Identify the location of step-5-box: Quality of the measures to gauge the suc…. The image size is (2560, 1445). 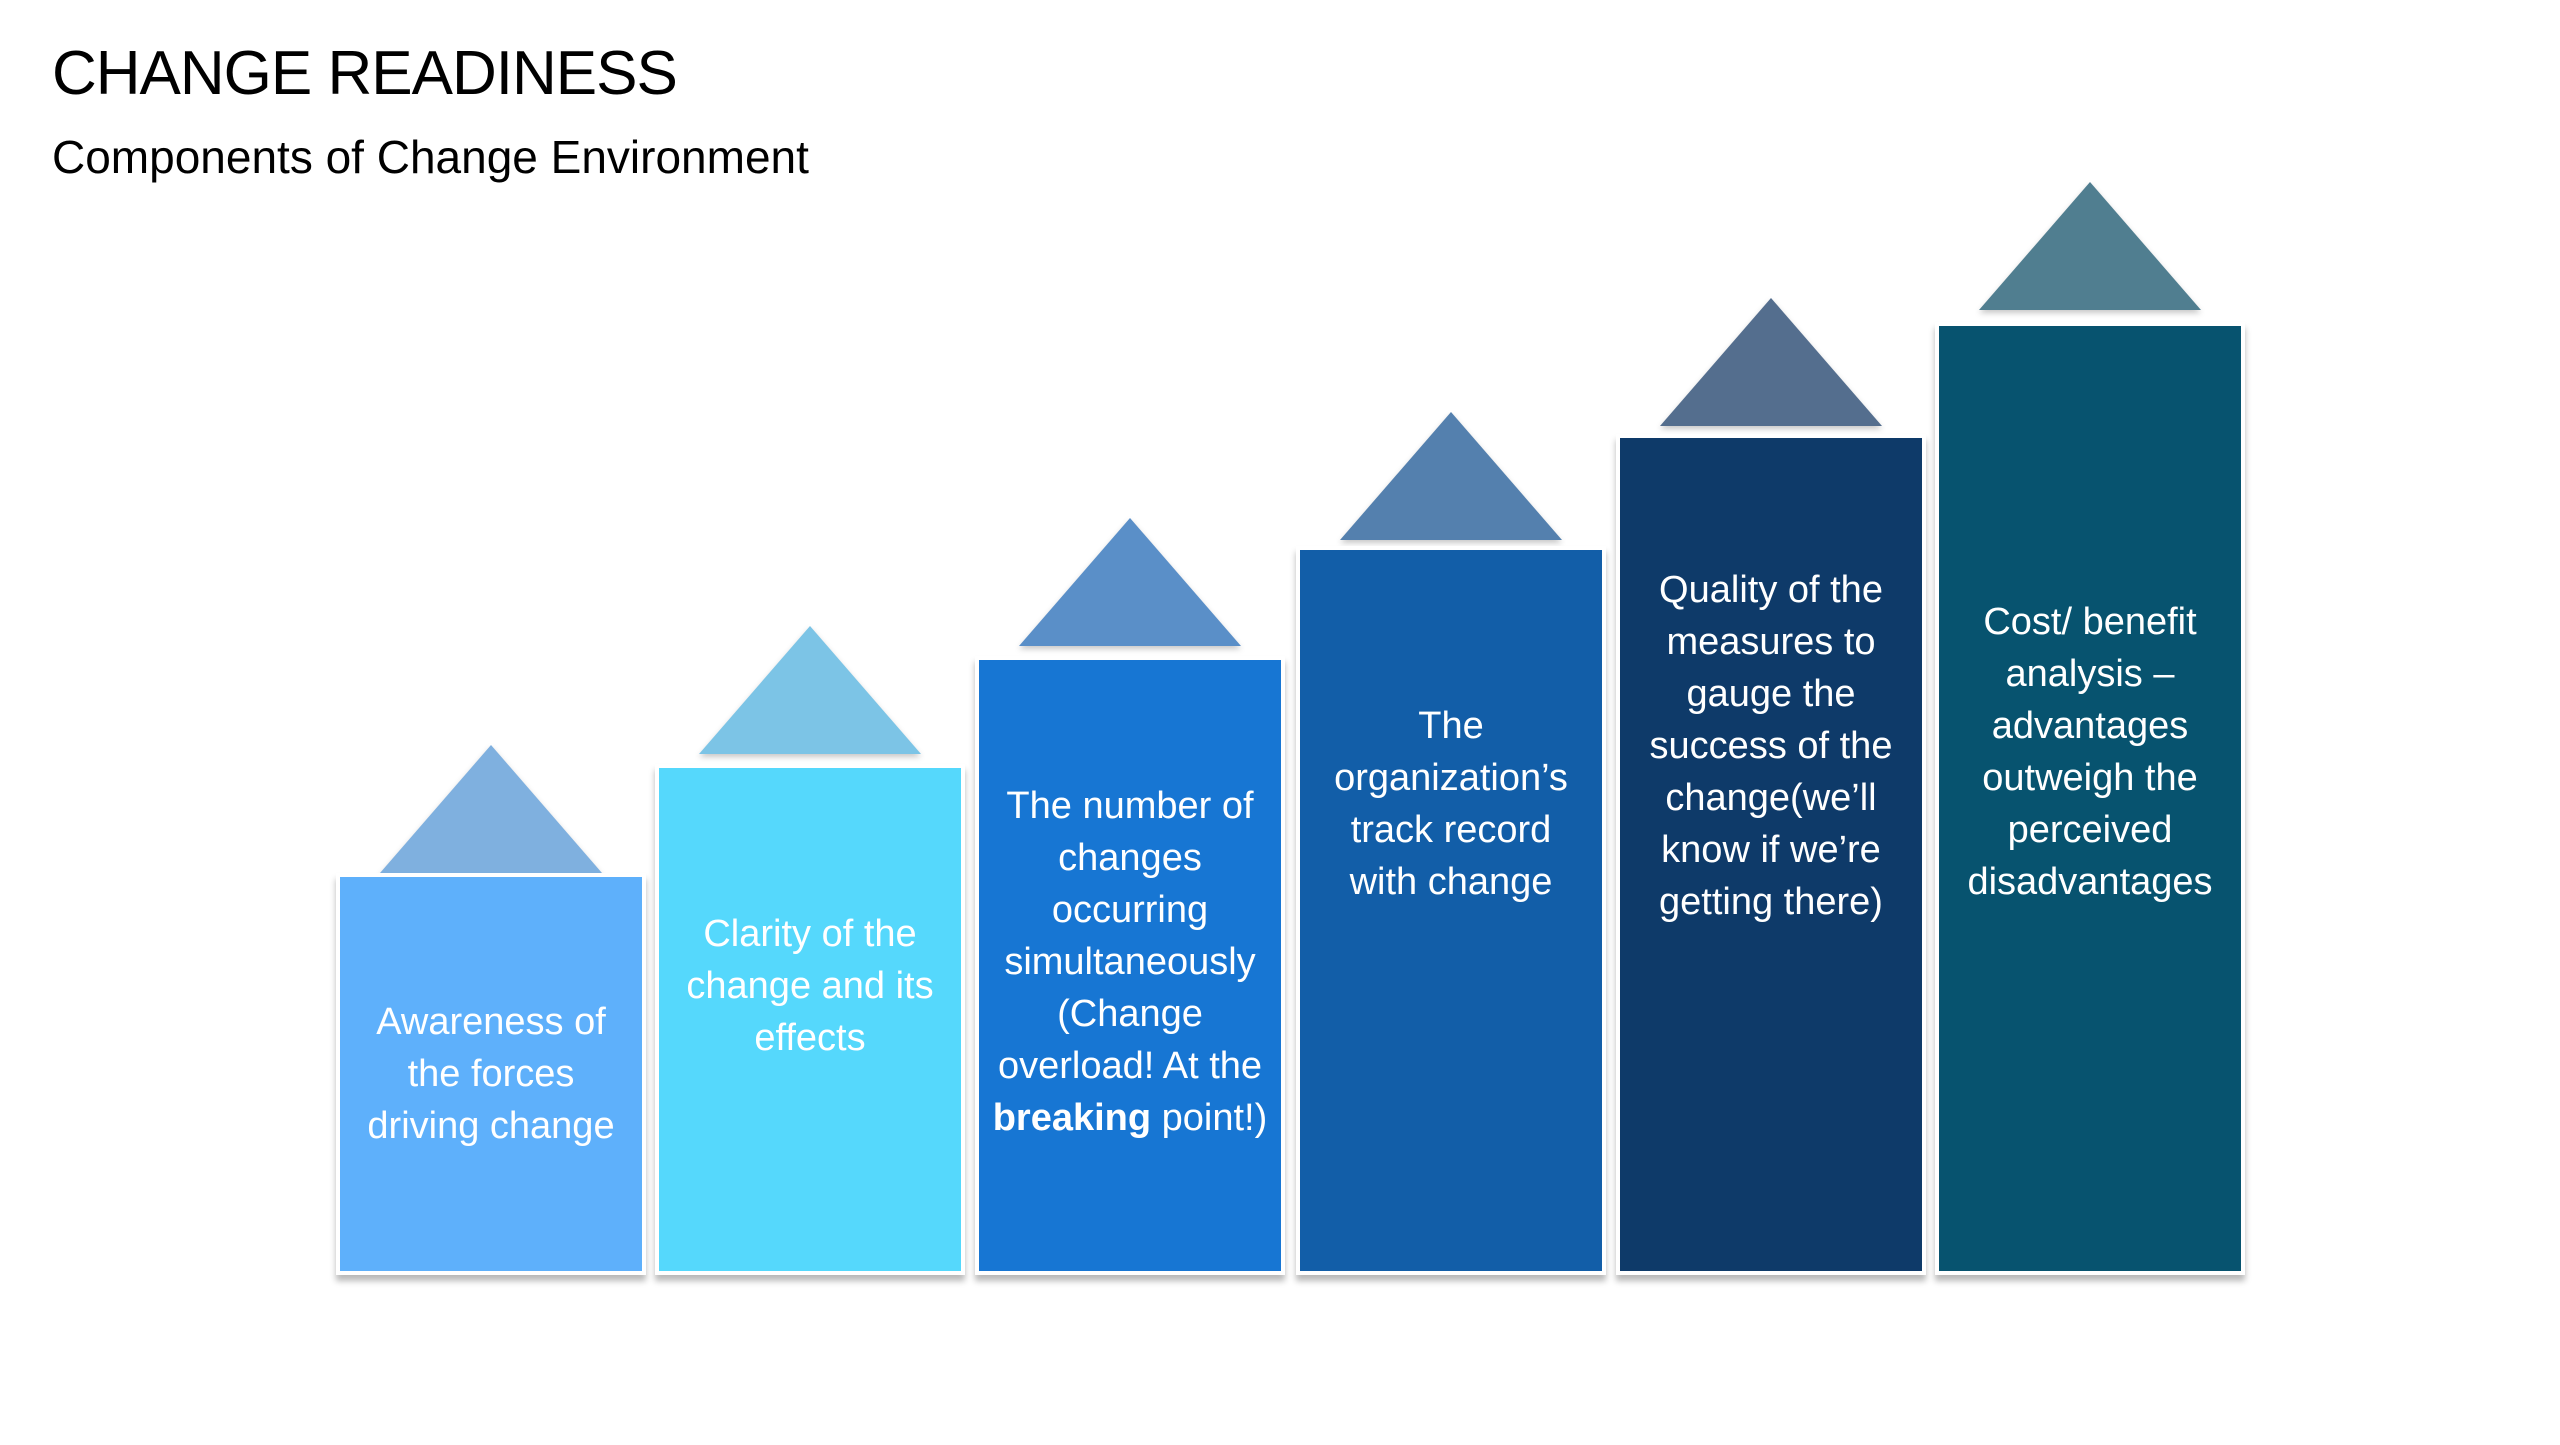
(1771, 854).